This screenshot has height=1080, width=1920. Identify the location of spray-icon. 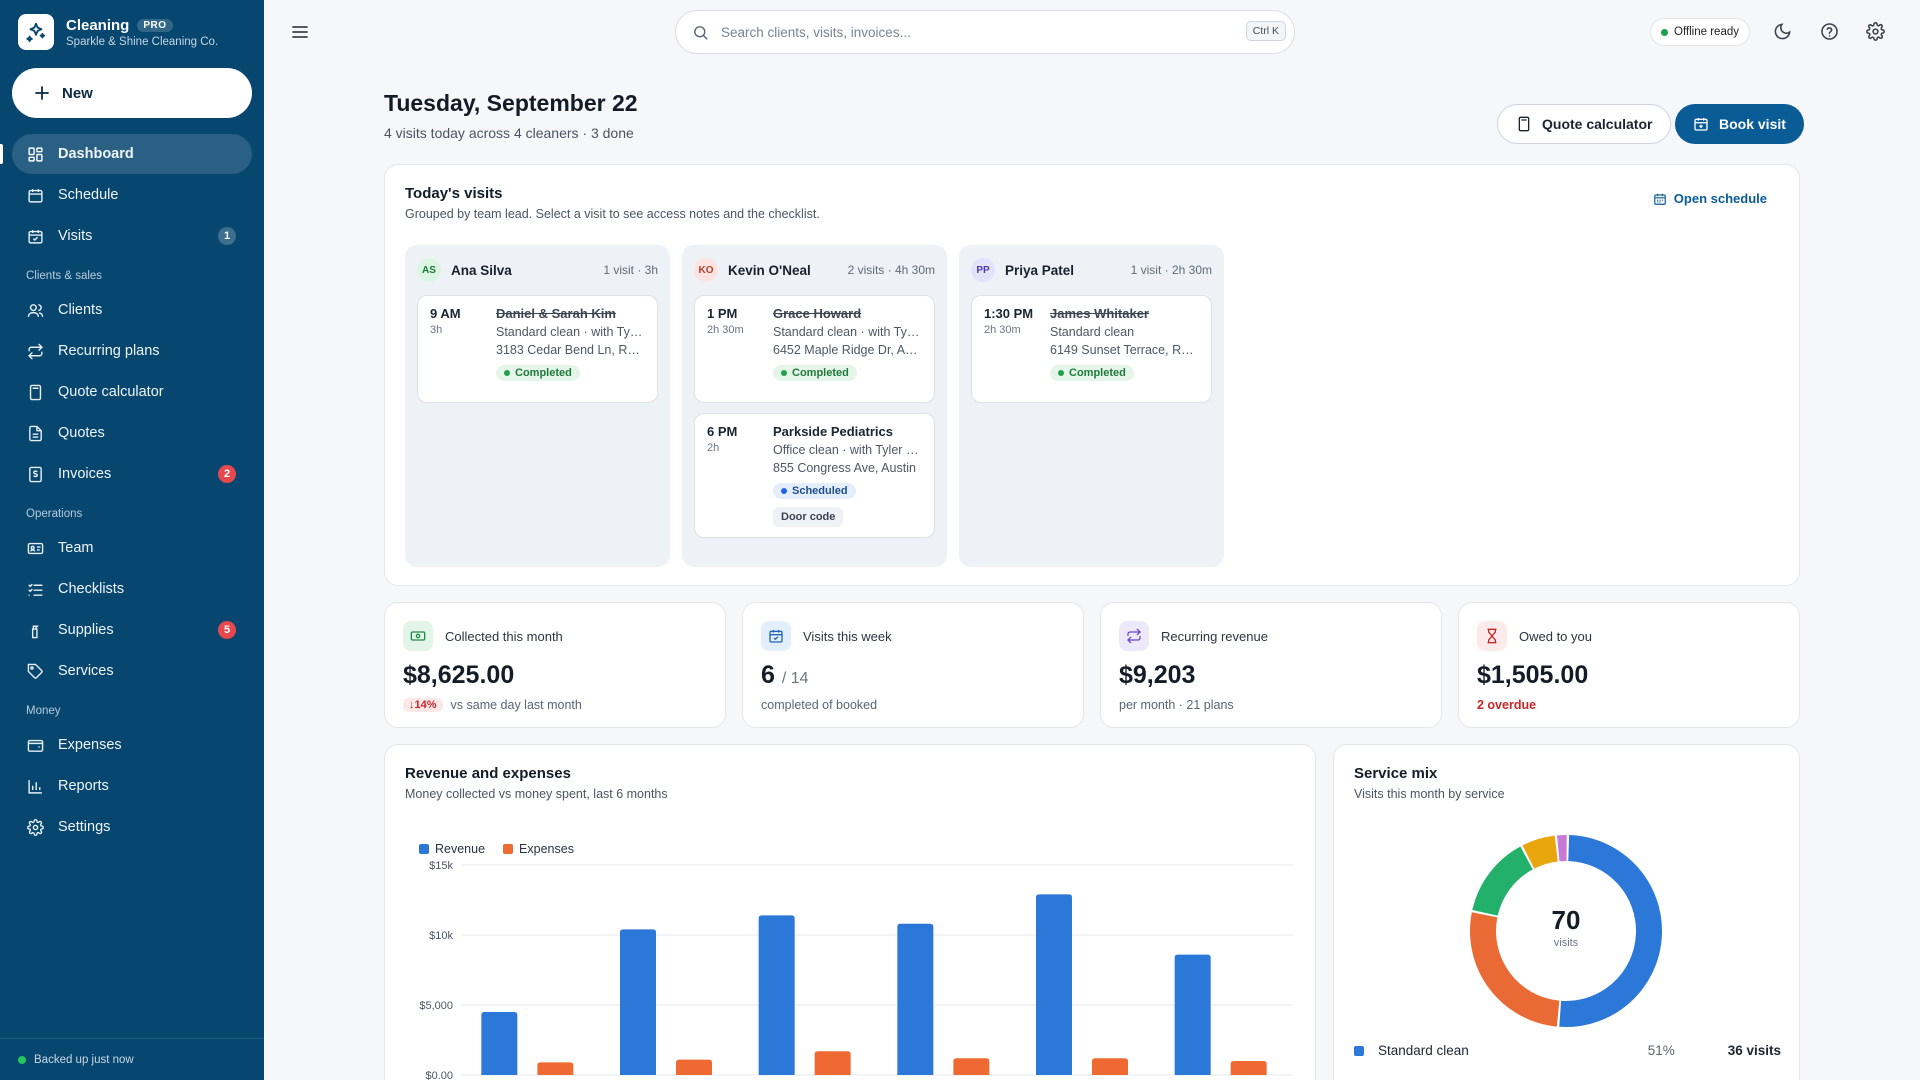
(35, 630).